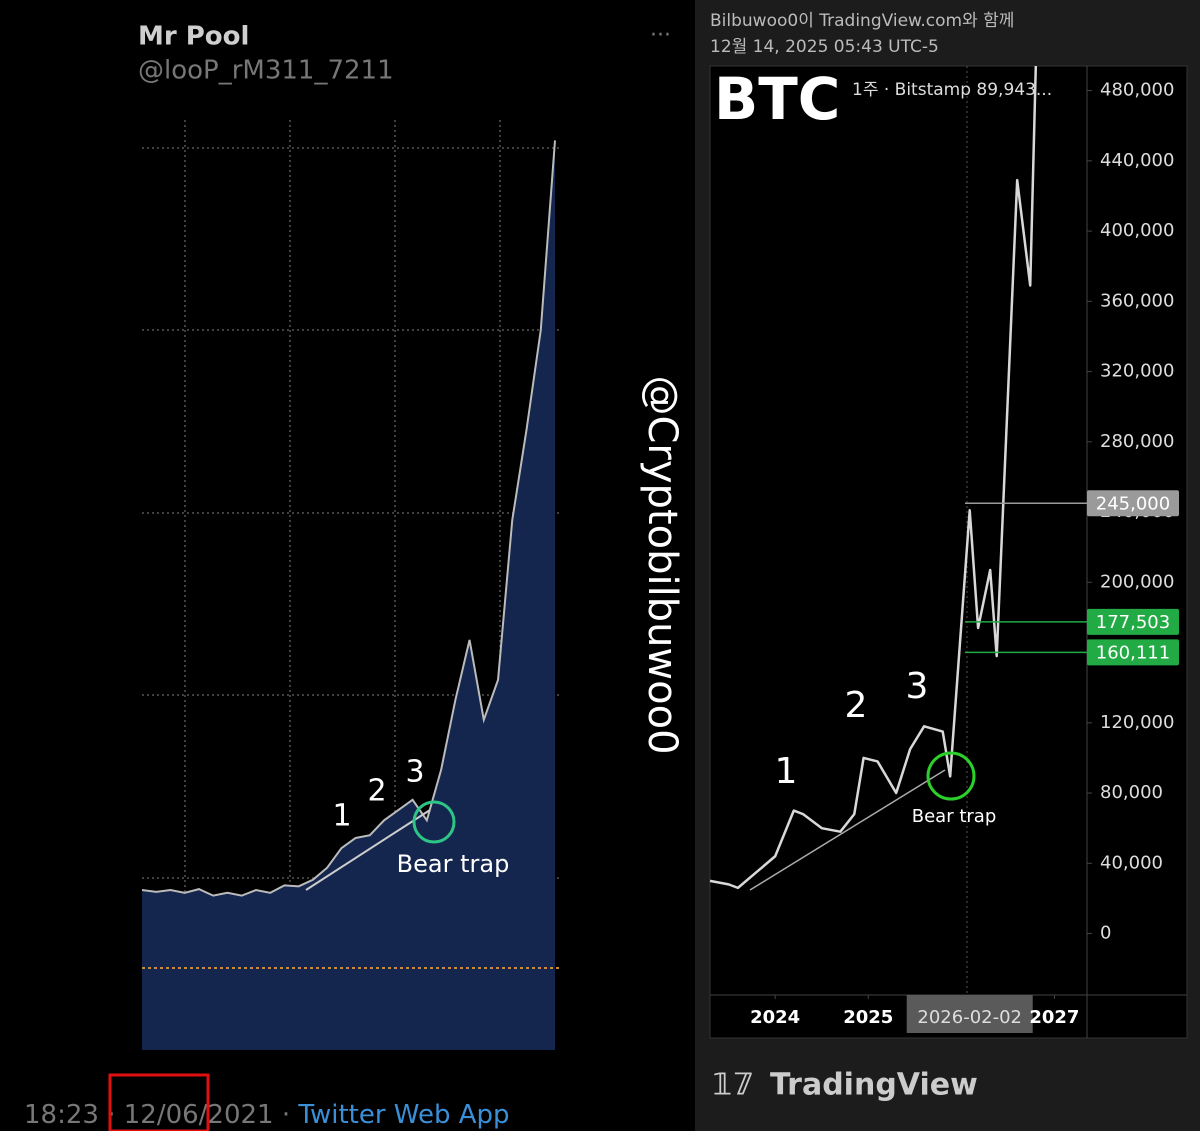 Image resolution: width=1200 pixels, height=1131 pixels. Describe the element at coordinates (969, 1017) in the screenshot. I see `x-tick-label: 2026-02-02` at that location.